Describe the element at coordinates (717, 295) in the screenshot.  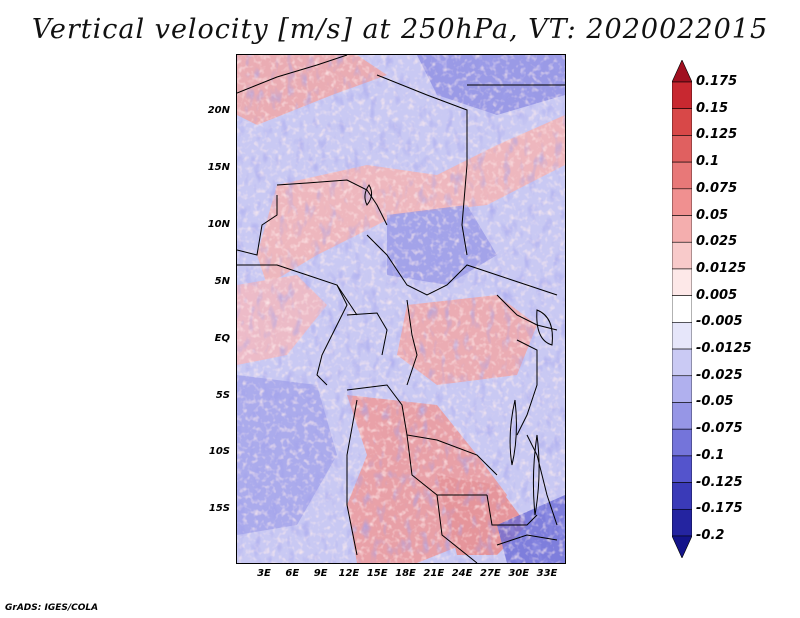
I see `colorbar-level-label: 0.005` at that location.